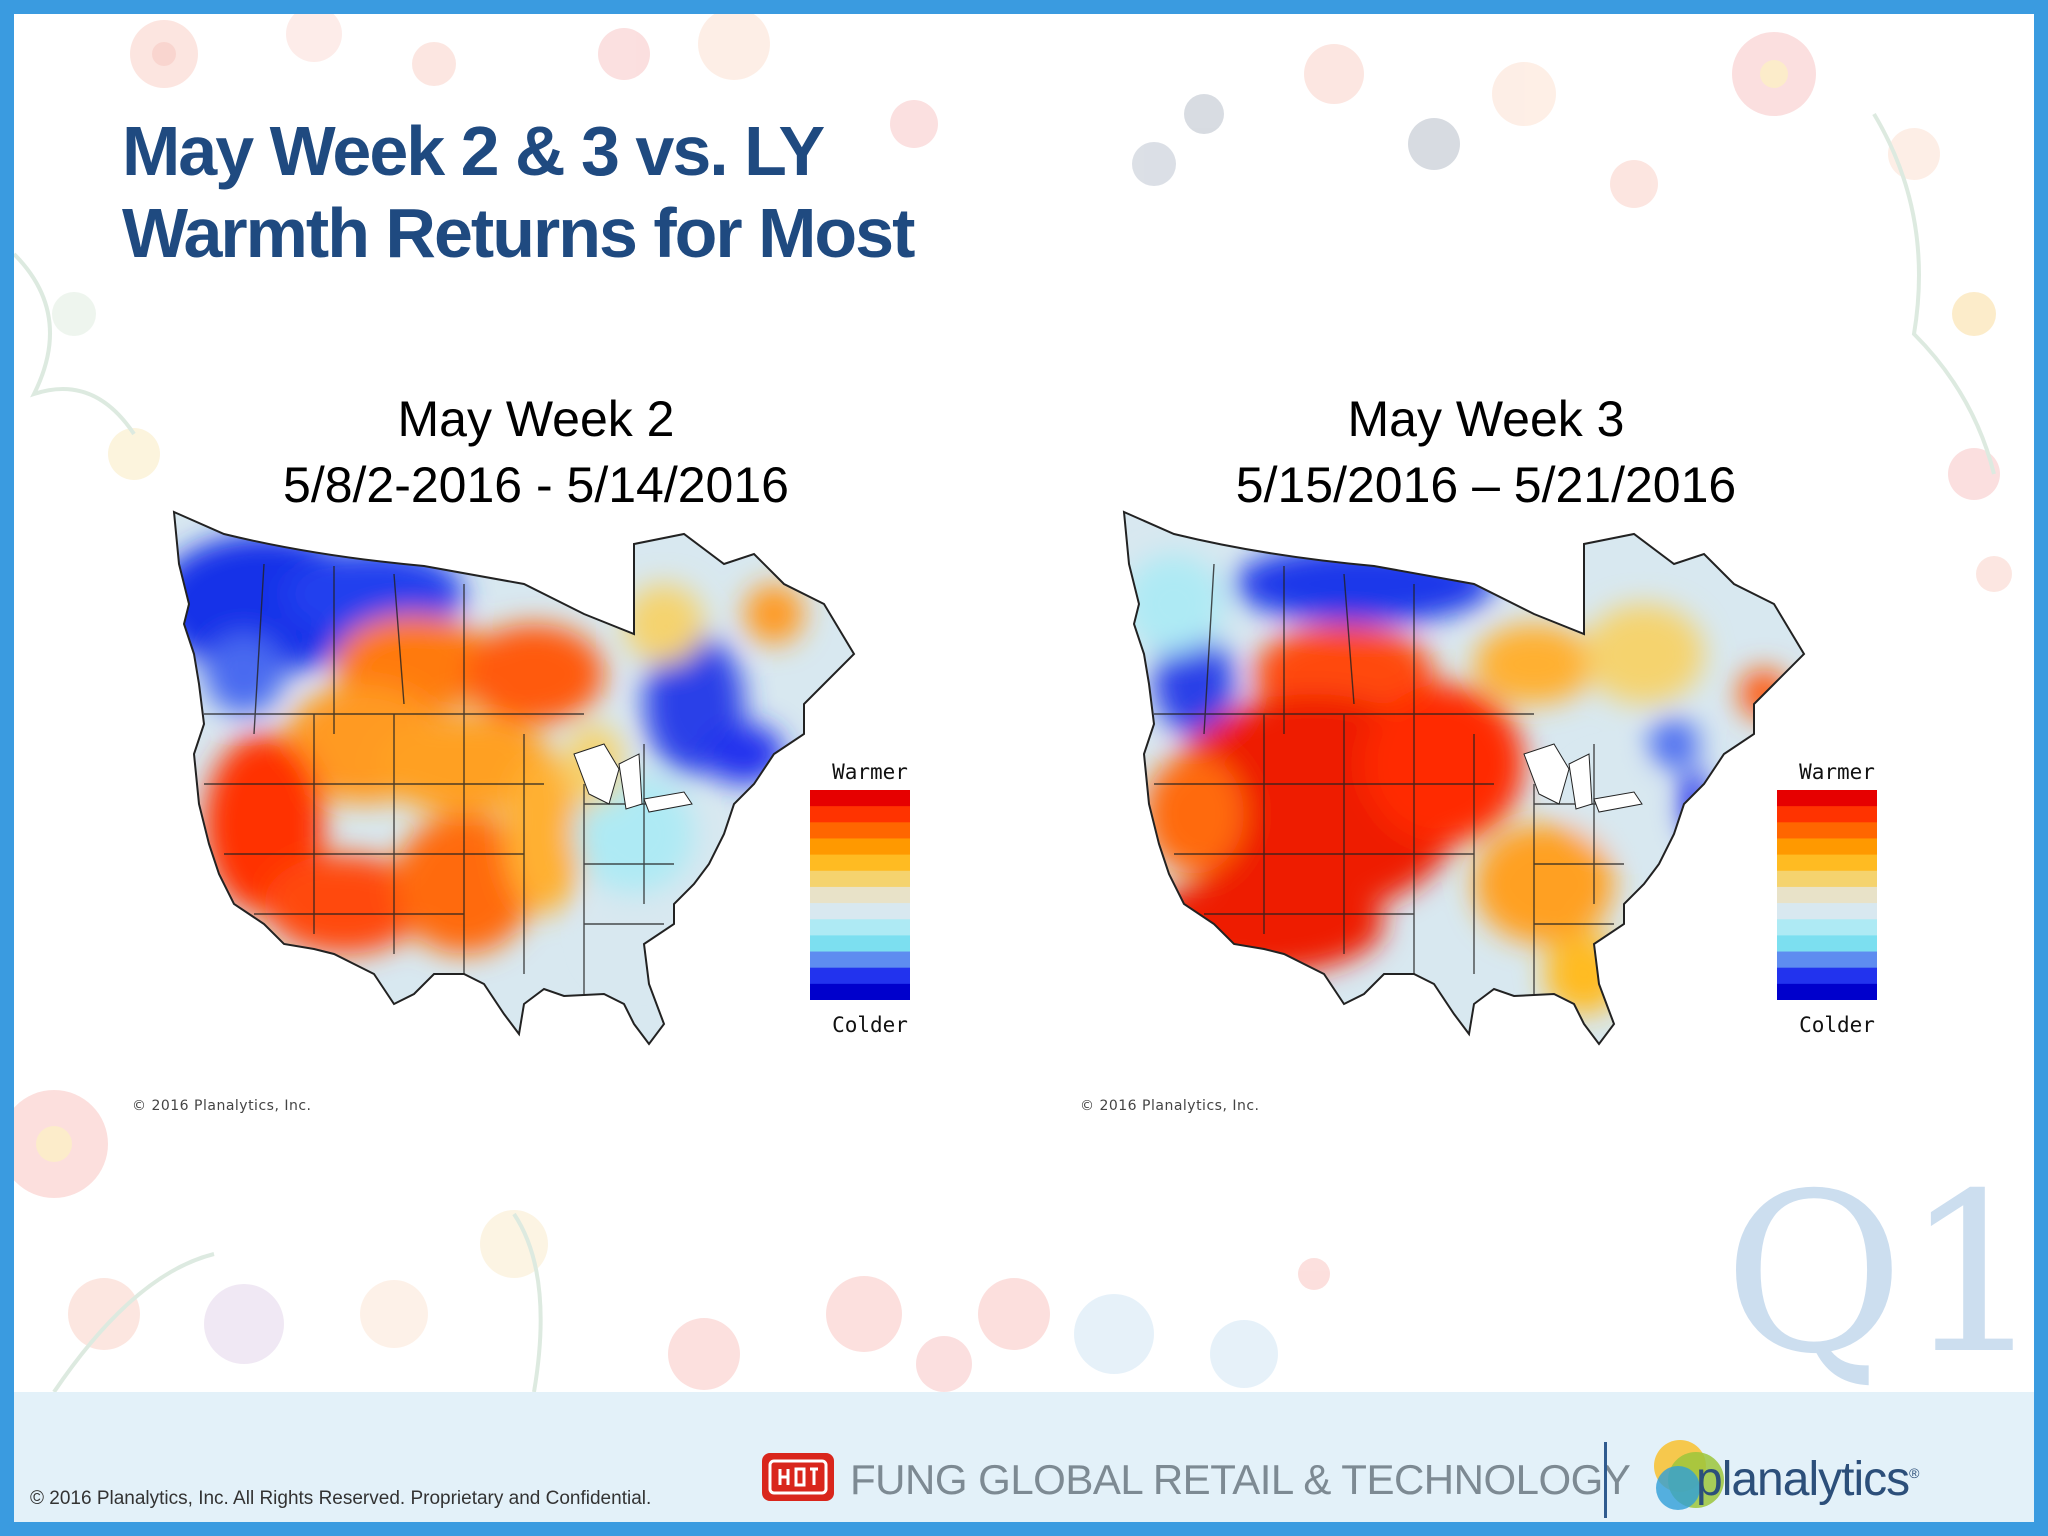 The width and height of the screenshot is (2048, 1536). I want to click on fung-company-name: FUNG GLOBAL RETAIL & TECHNOLOGY, so click(1240, 1479).